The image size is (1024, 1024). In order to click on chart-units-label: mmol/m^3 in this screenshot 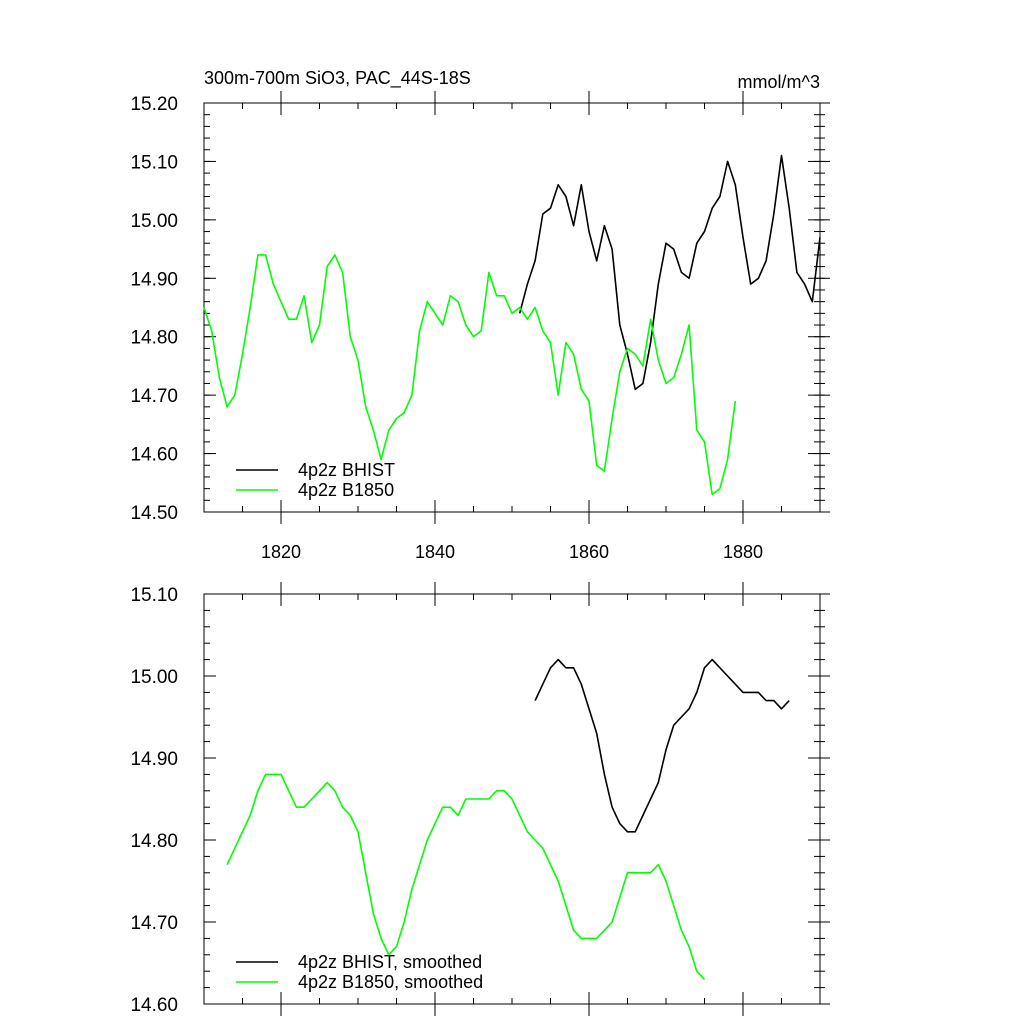, I will do `click(779, 82)`.